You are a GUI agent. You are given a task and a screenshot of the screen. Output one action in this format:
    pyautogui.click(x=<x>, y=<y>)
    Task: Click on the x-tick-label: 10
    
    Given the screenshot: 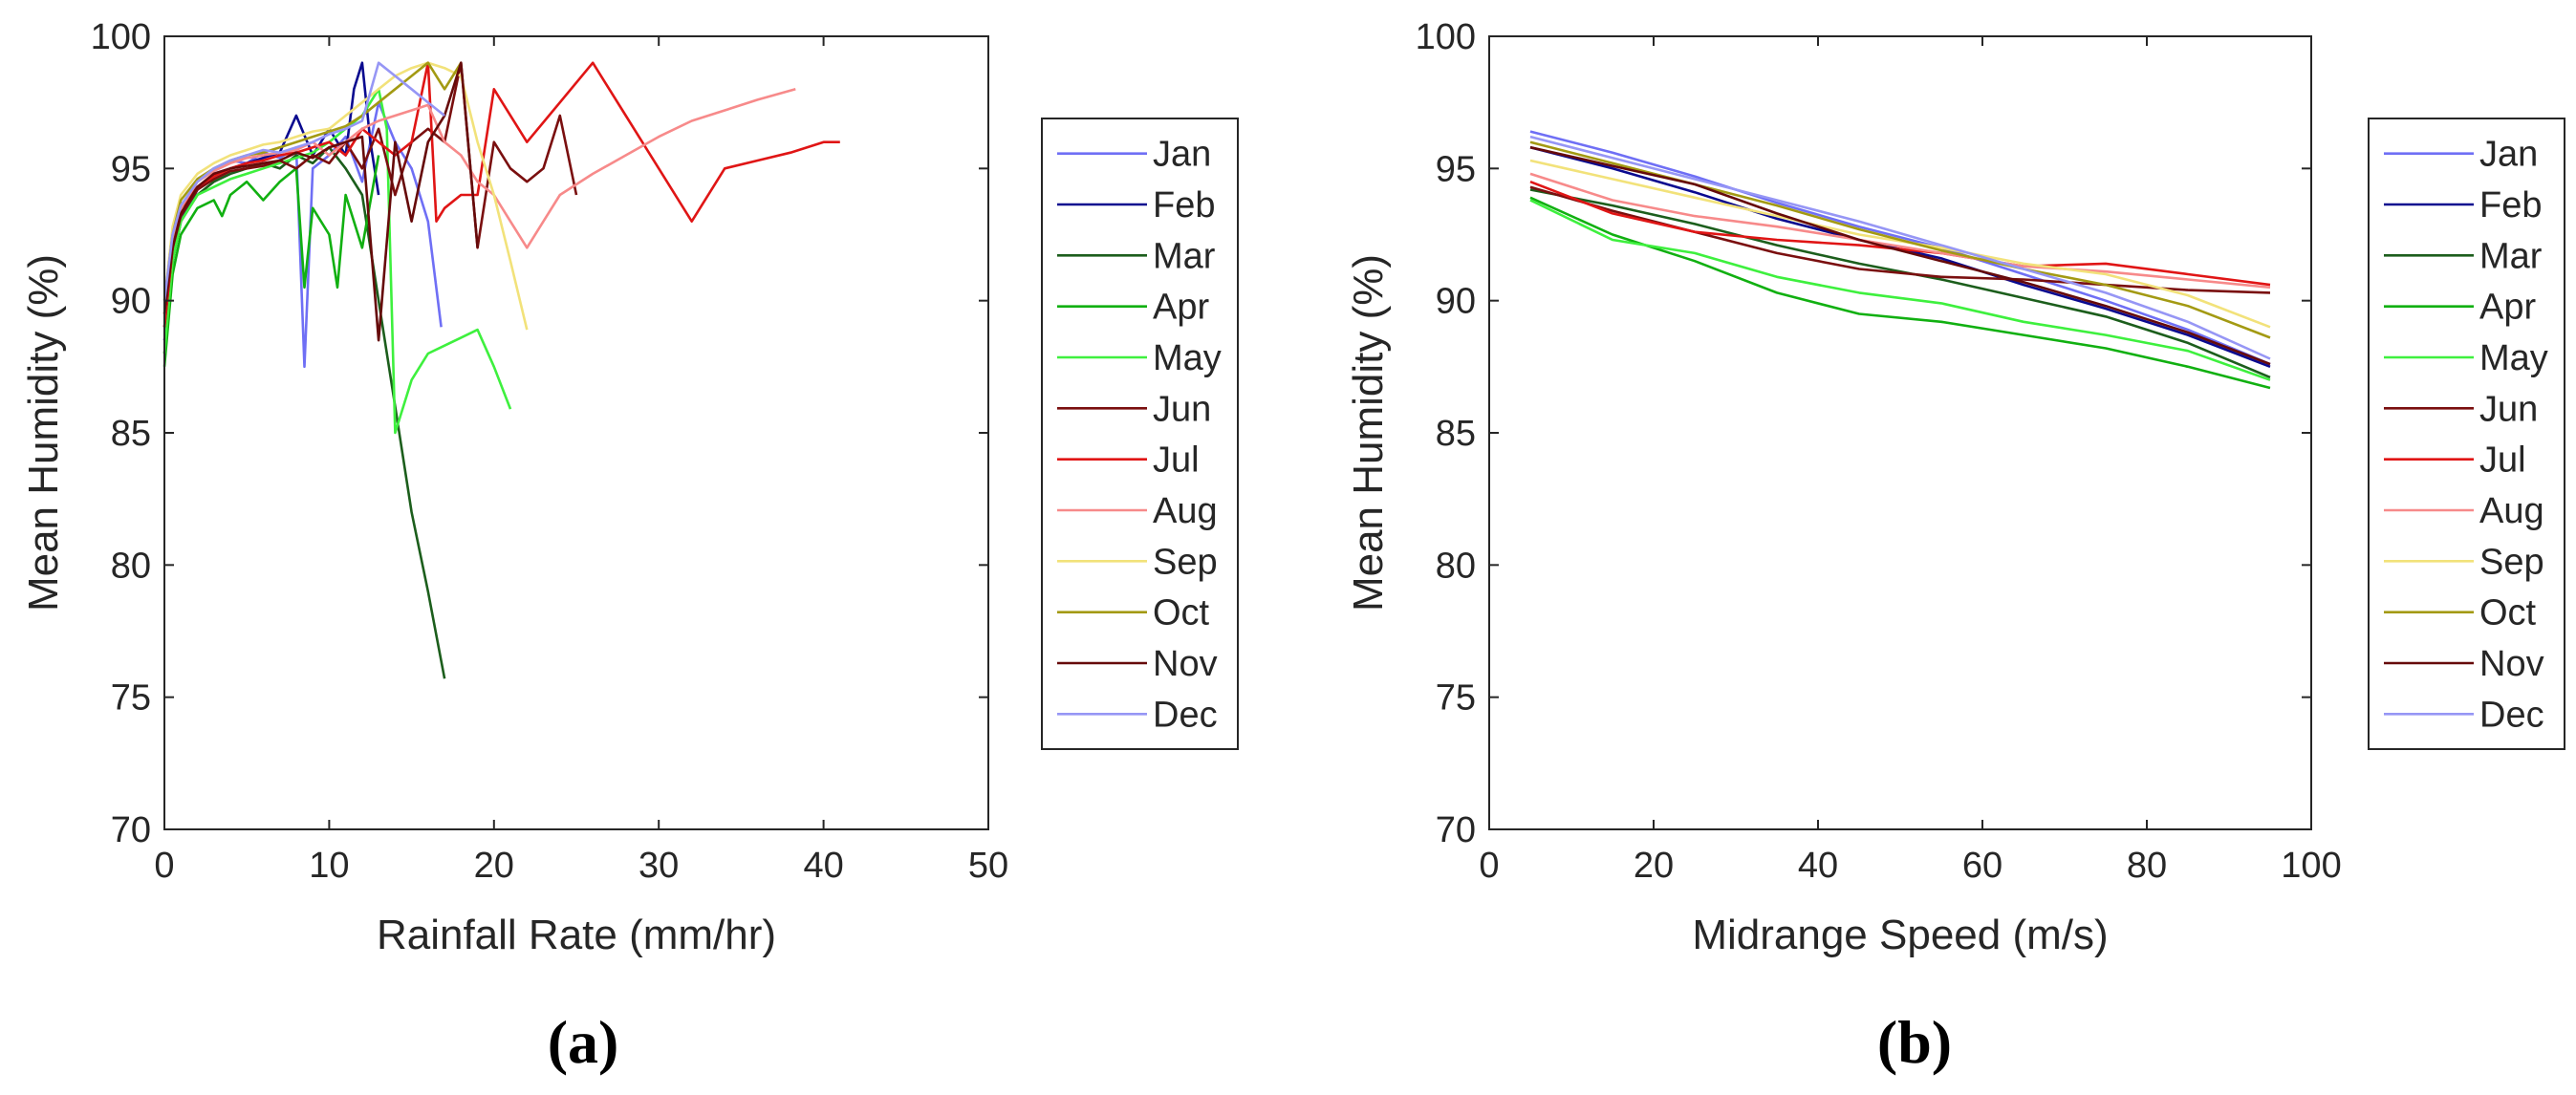 What is the action you would take?
    pyautogui.click(x=329, y=866)
    